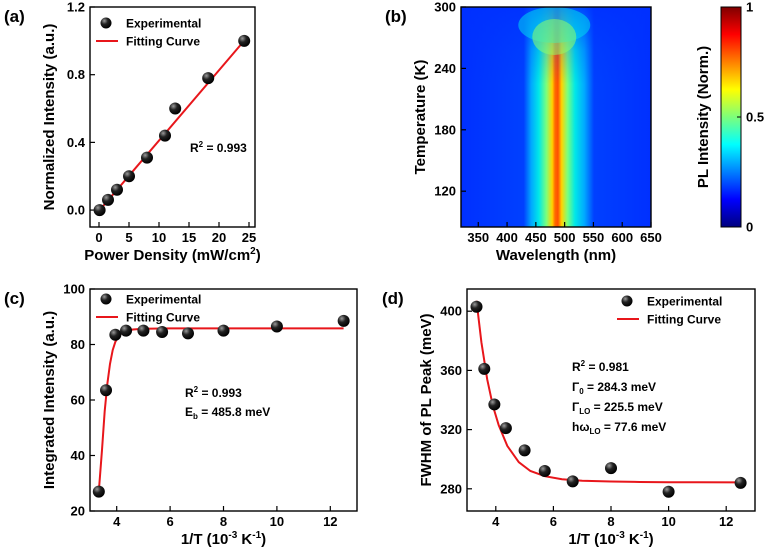  What do you see at coordinates (451, 488) in the screenshot?
I see `y-tick-label: 280` at bounding box center [451, 488].